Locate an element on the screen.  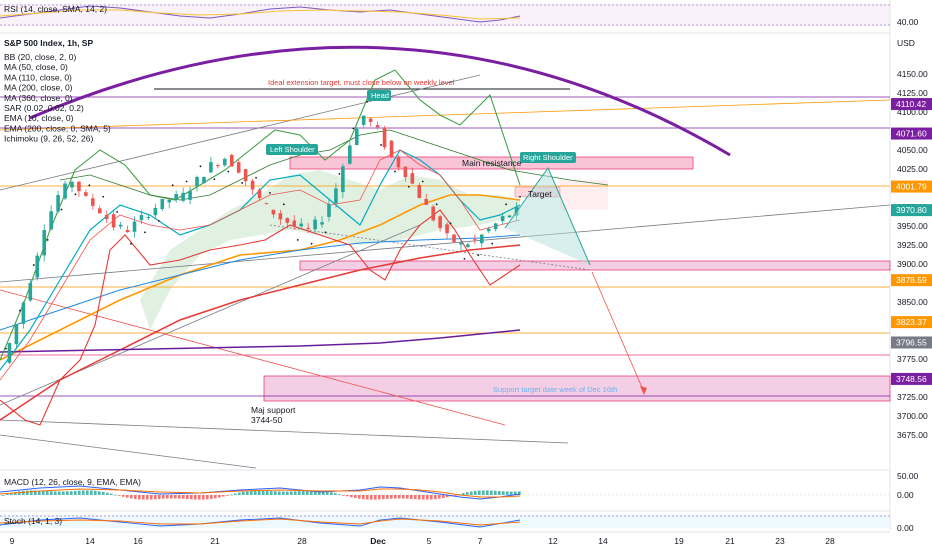
x-tick-label: 19 is located at coordinates (679, 541).